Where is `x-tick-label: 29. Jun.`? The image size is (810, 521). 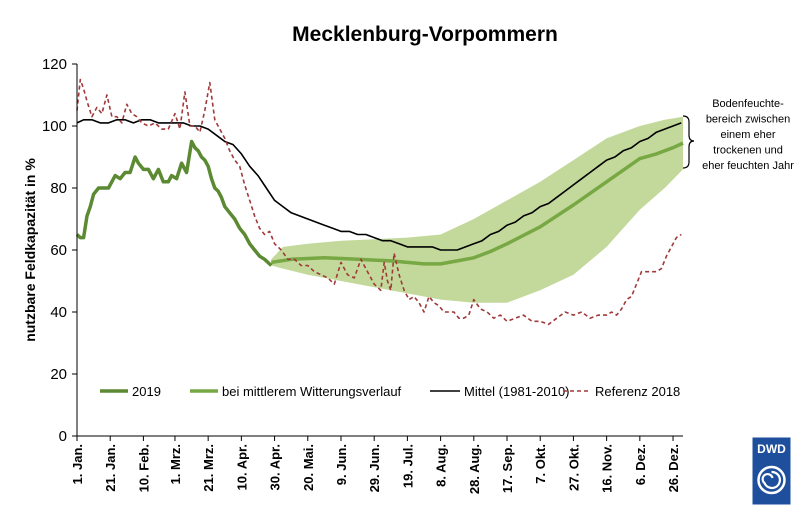
x-tick-label: 29. Jun. is located at coordinates (374, 468).